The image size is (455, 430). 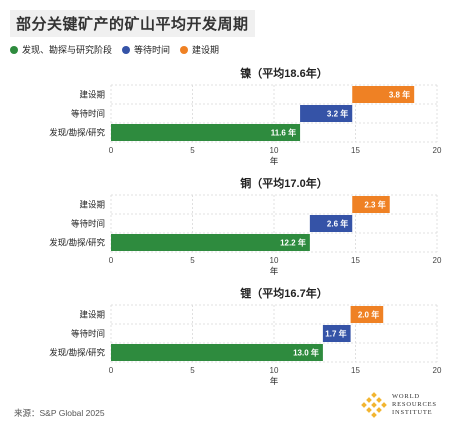 I want to click on chart-title: 部分关键矿产的矿山平均开发周期, so click(x=132, y=23).